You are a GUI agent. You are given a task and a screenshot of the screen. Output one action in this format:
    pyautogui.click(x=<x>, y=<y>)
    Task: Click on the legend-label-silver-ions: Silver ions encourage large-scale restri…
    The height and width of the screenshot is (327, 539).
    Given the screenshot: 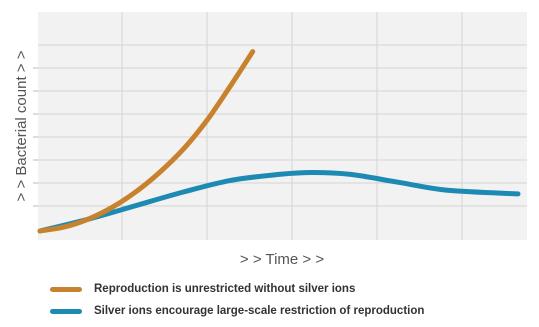 What is the action you would take?
    pyautogui.click(x=259, y=311)
    